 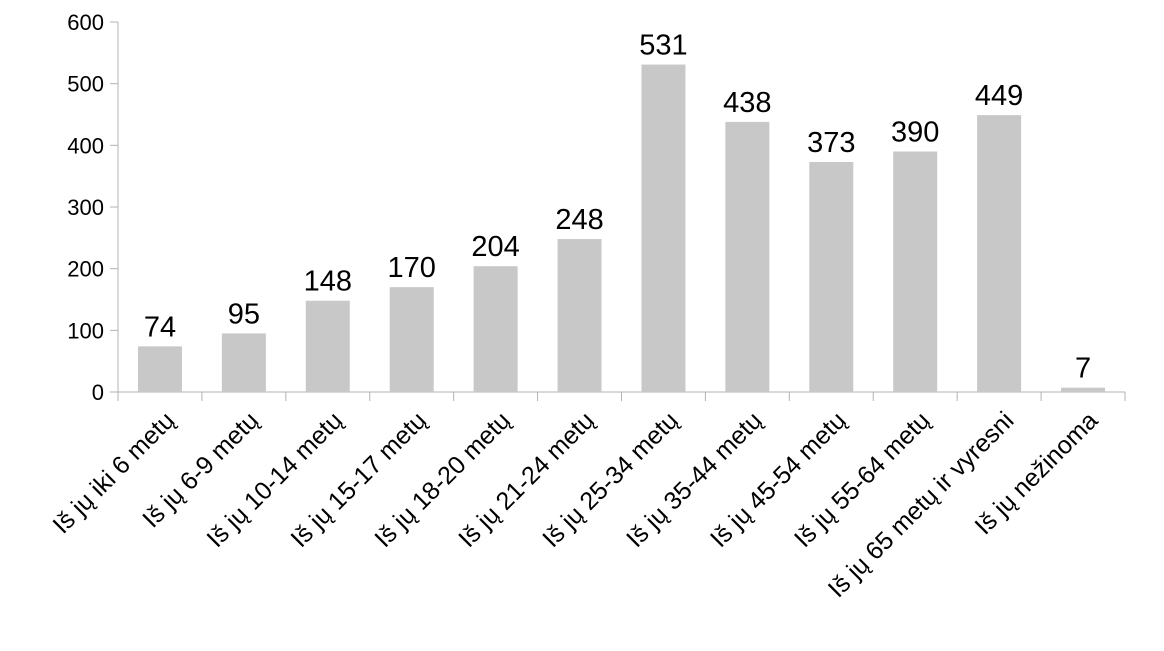 I want to click on y-tick-label: 200, so click(x=85, y=269).